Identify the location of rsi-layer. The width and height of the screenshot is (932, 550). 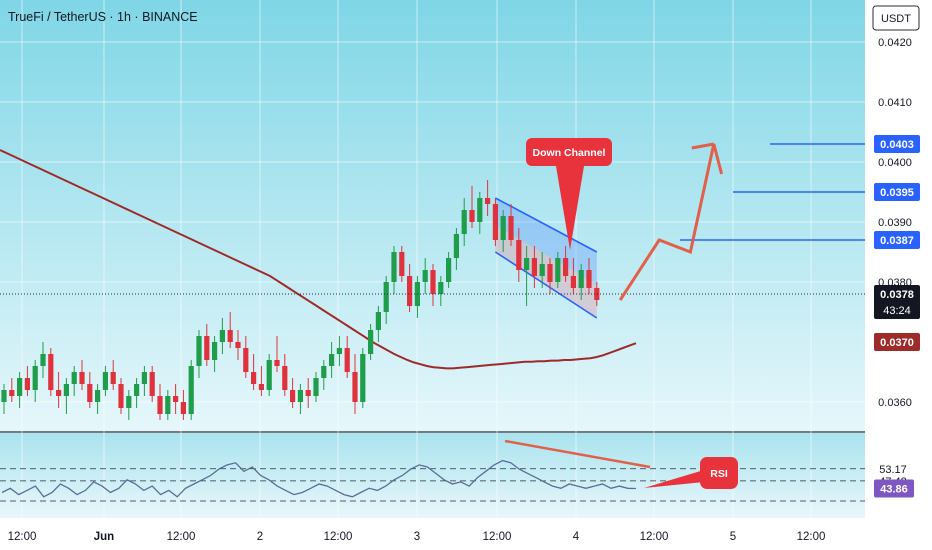
(432, 470).